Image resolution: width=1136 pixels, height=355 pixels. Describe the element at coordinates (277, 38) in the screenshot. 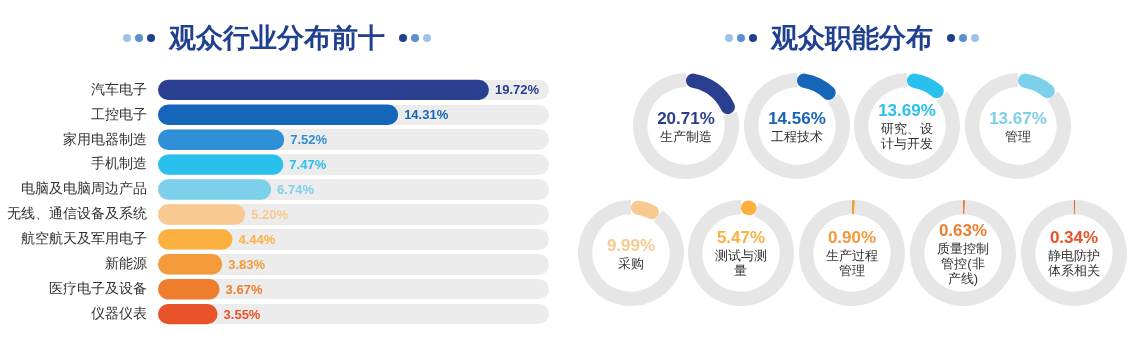

I see `chart-title: 观众行业分布前十` at that location.